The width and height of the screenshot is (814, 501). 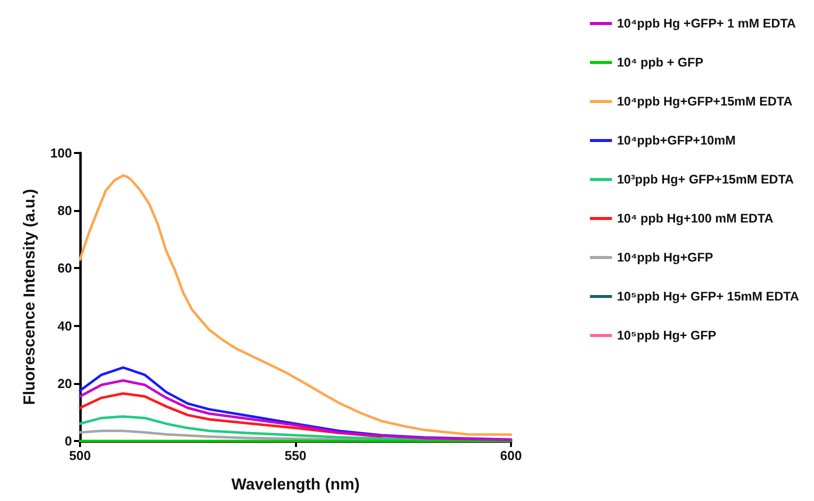 I want to click on legend-label: 10⁴ppb Hg+GFP+15mM EDTA, so click(x=704, y=101).